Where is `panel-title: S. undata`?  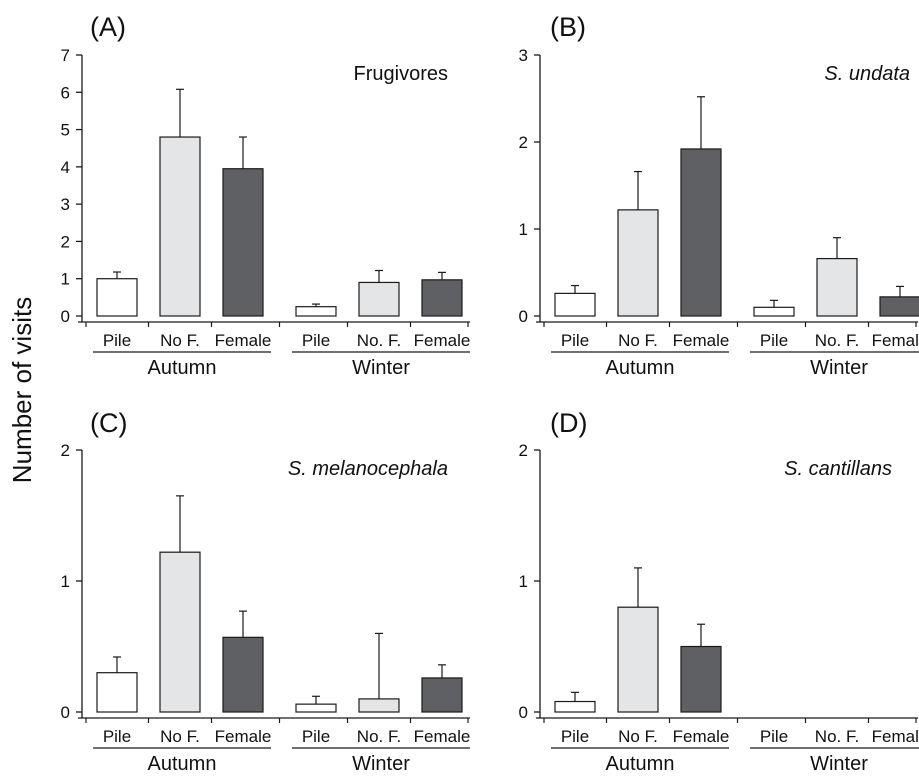 panel-title: S. undata is located at coordinates (867, 74).